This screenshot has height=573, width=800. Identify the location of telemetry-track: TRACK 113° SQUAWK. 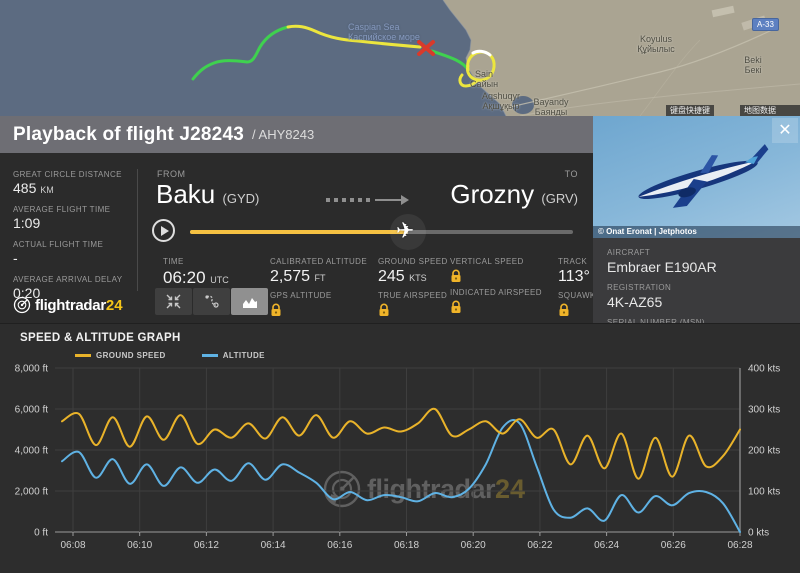
(577, 287).